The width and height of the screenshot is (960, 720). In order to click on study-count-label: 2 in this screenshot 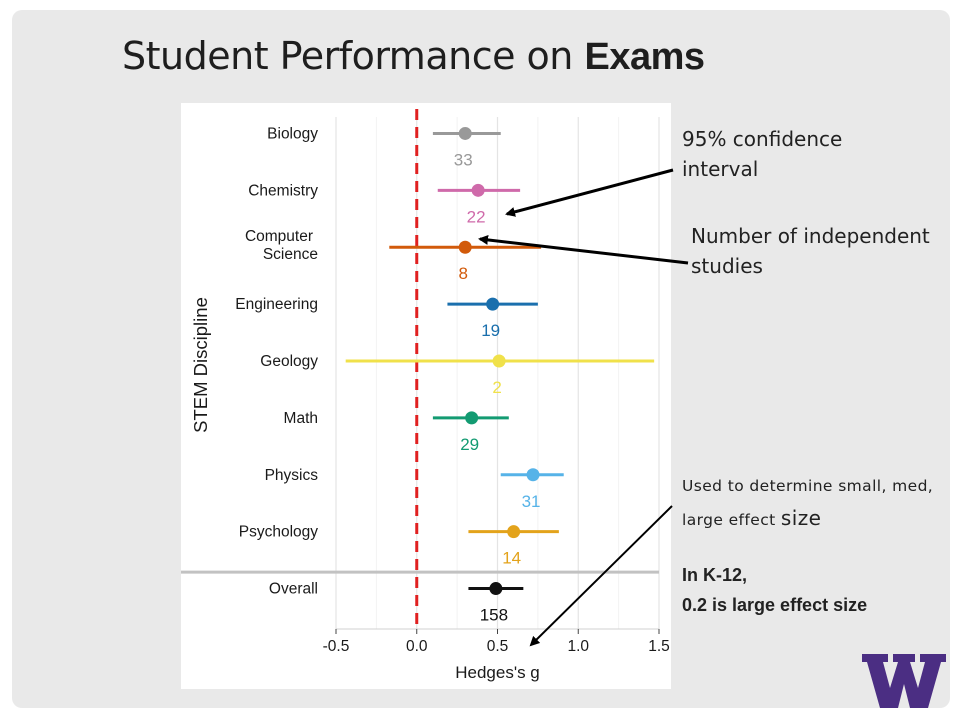, I will do `click(496, 387)`.